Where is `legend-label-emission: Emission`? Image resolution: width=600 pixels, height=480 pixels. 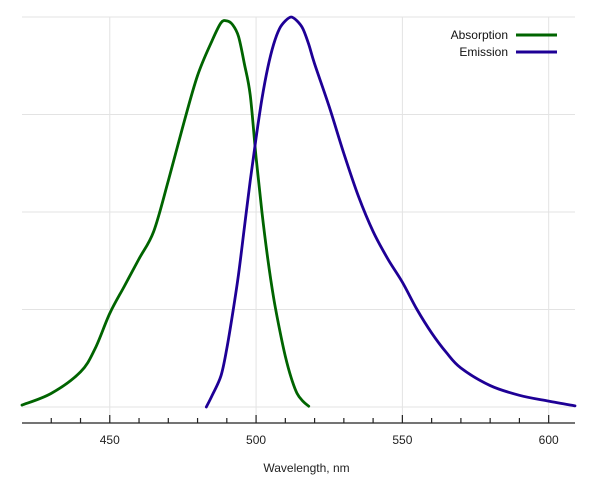 legend-label-emission: Emission is located at coordinates (483, 52).